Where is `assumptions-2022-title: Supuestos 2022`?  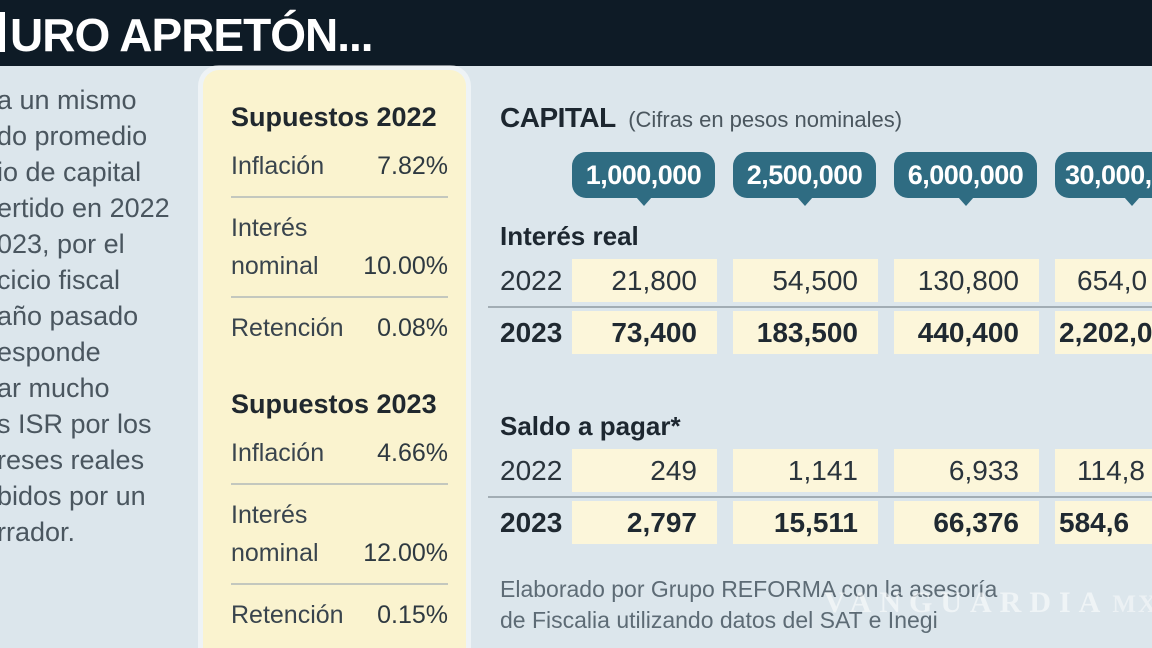 assumptions-2022-title: Supuestos 2022 is located at coordinates (334, 117).